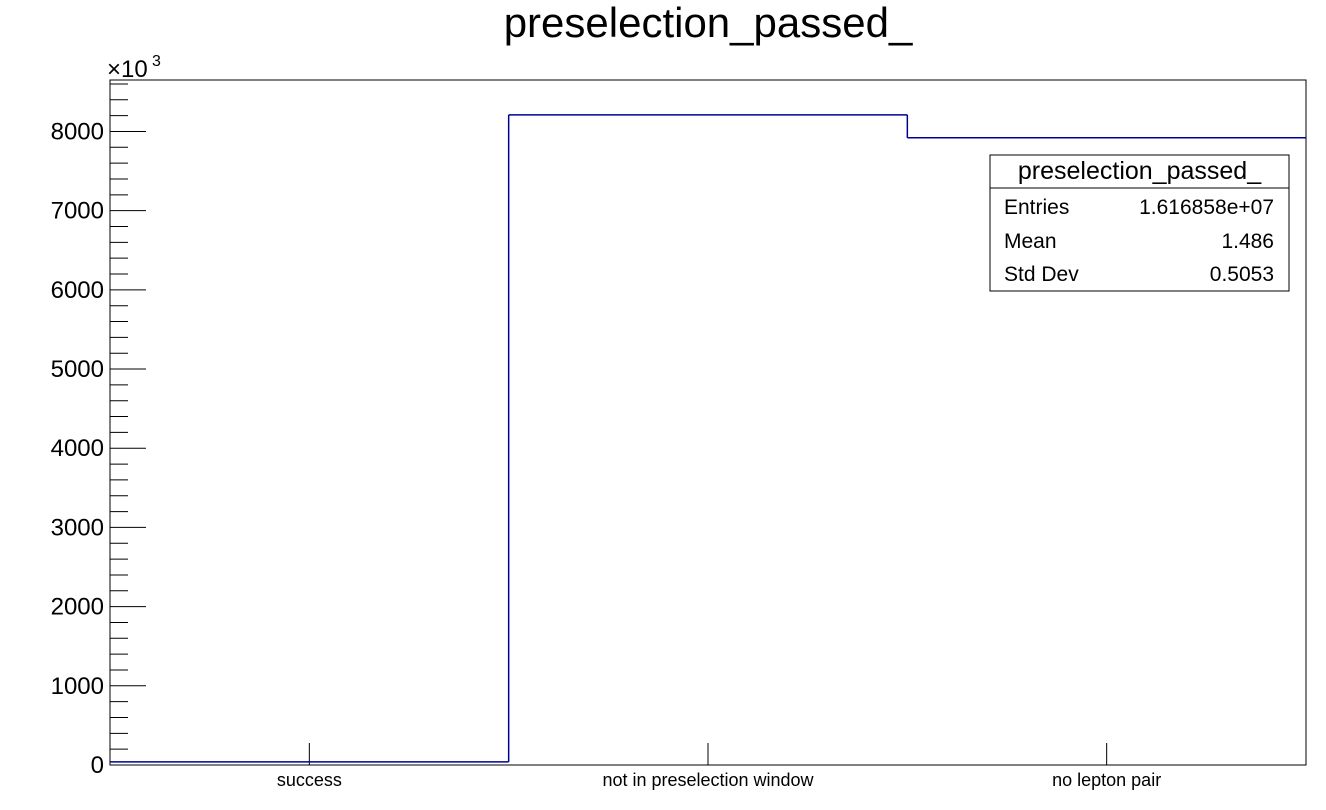 Image resolution: width=1326 pixels, height=810 pixels. Describe the element at coordinates (1106, 780) in the screenshot. I see `x-tick-label: no lepton pair` at that location.